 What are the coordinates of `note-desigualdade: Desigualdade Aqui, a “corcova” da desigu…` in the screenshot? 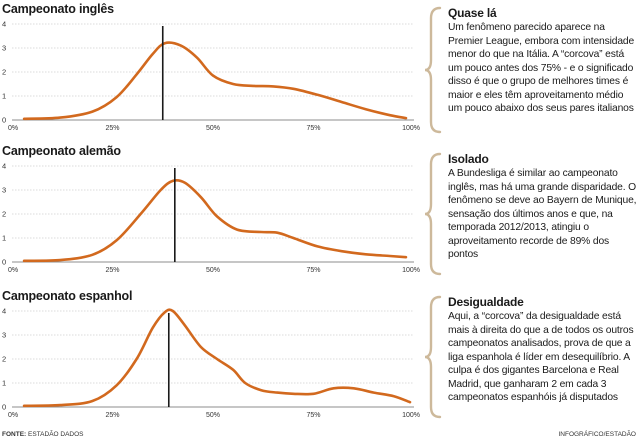 It's located at (531, 357).